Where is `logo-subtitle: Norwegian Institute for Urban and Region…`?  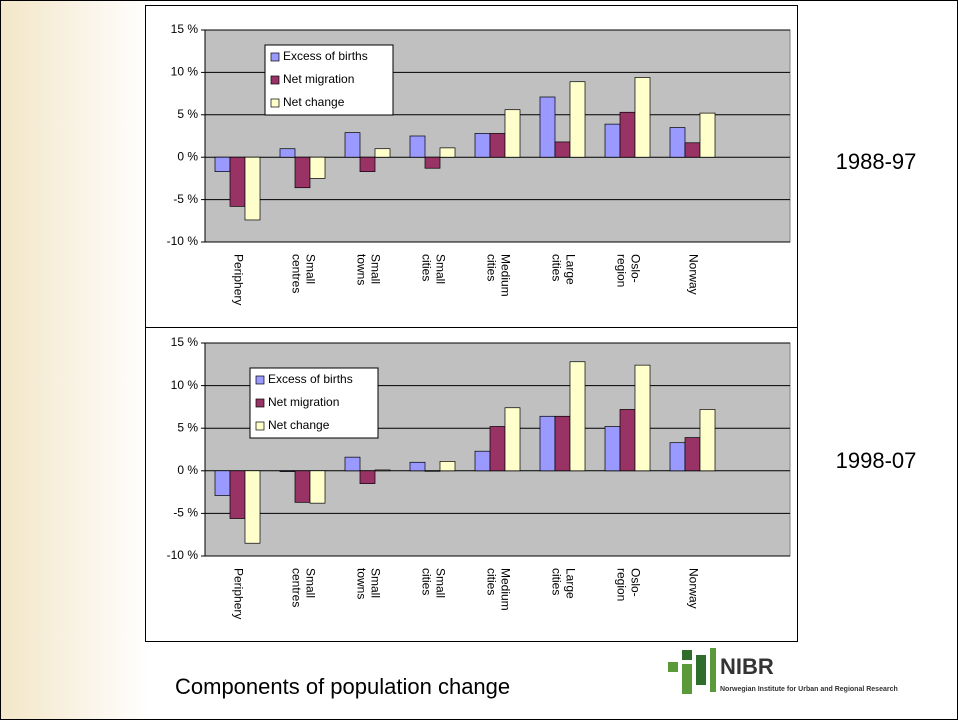 logo-subtitle: Norwegian Institute for Urban and Region… is located at coordinates (809, 689).